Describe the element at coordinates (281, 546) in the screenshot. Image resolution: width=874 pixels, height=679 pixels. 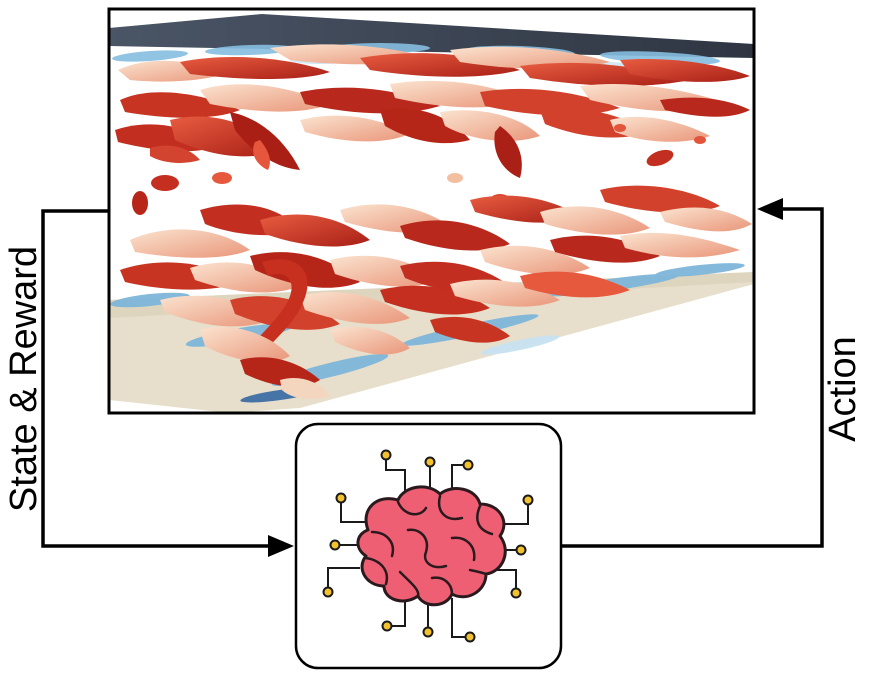
I see `arrowhead-to-agent` at that location.